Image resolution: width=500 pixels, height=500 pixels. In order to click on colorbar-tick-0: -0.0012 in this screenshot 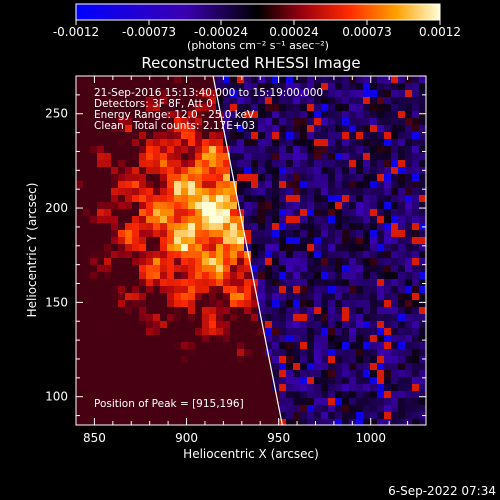, I will do `click(76, 32)`.